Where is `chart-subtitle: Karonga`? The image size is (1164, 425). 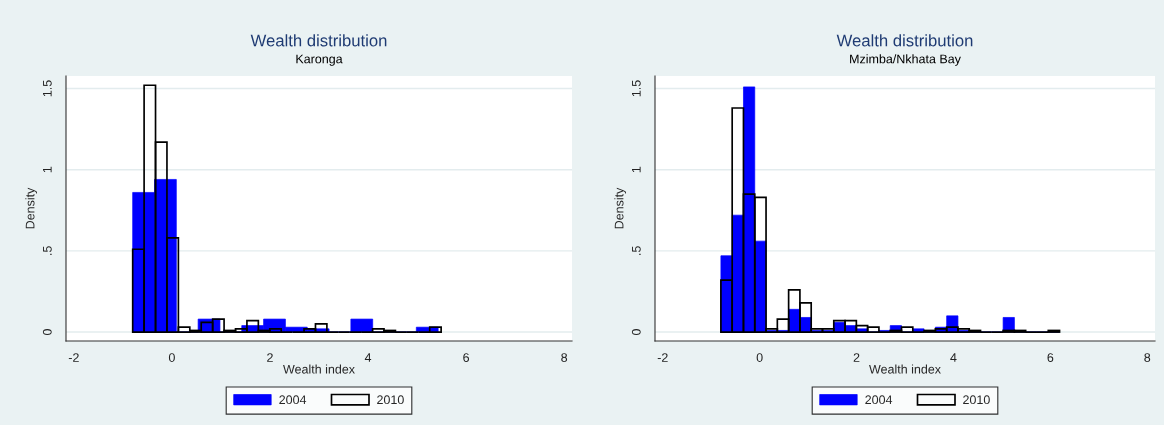 chart-subtitle: Karonga is located at coordinates (319, 60).